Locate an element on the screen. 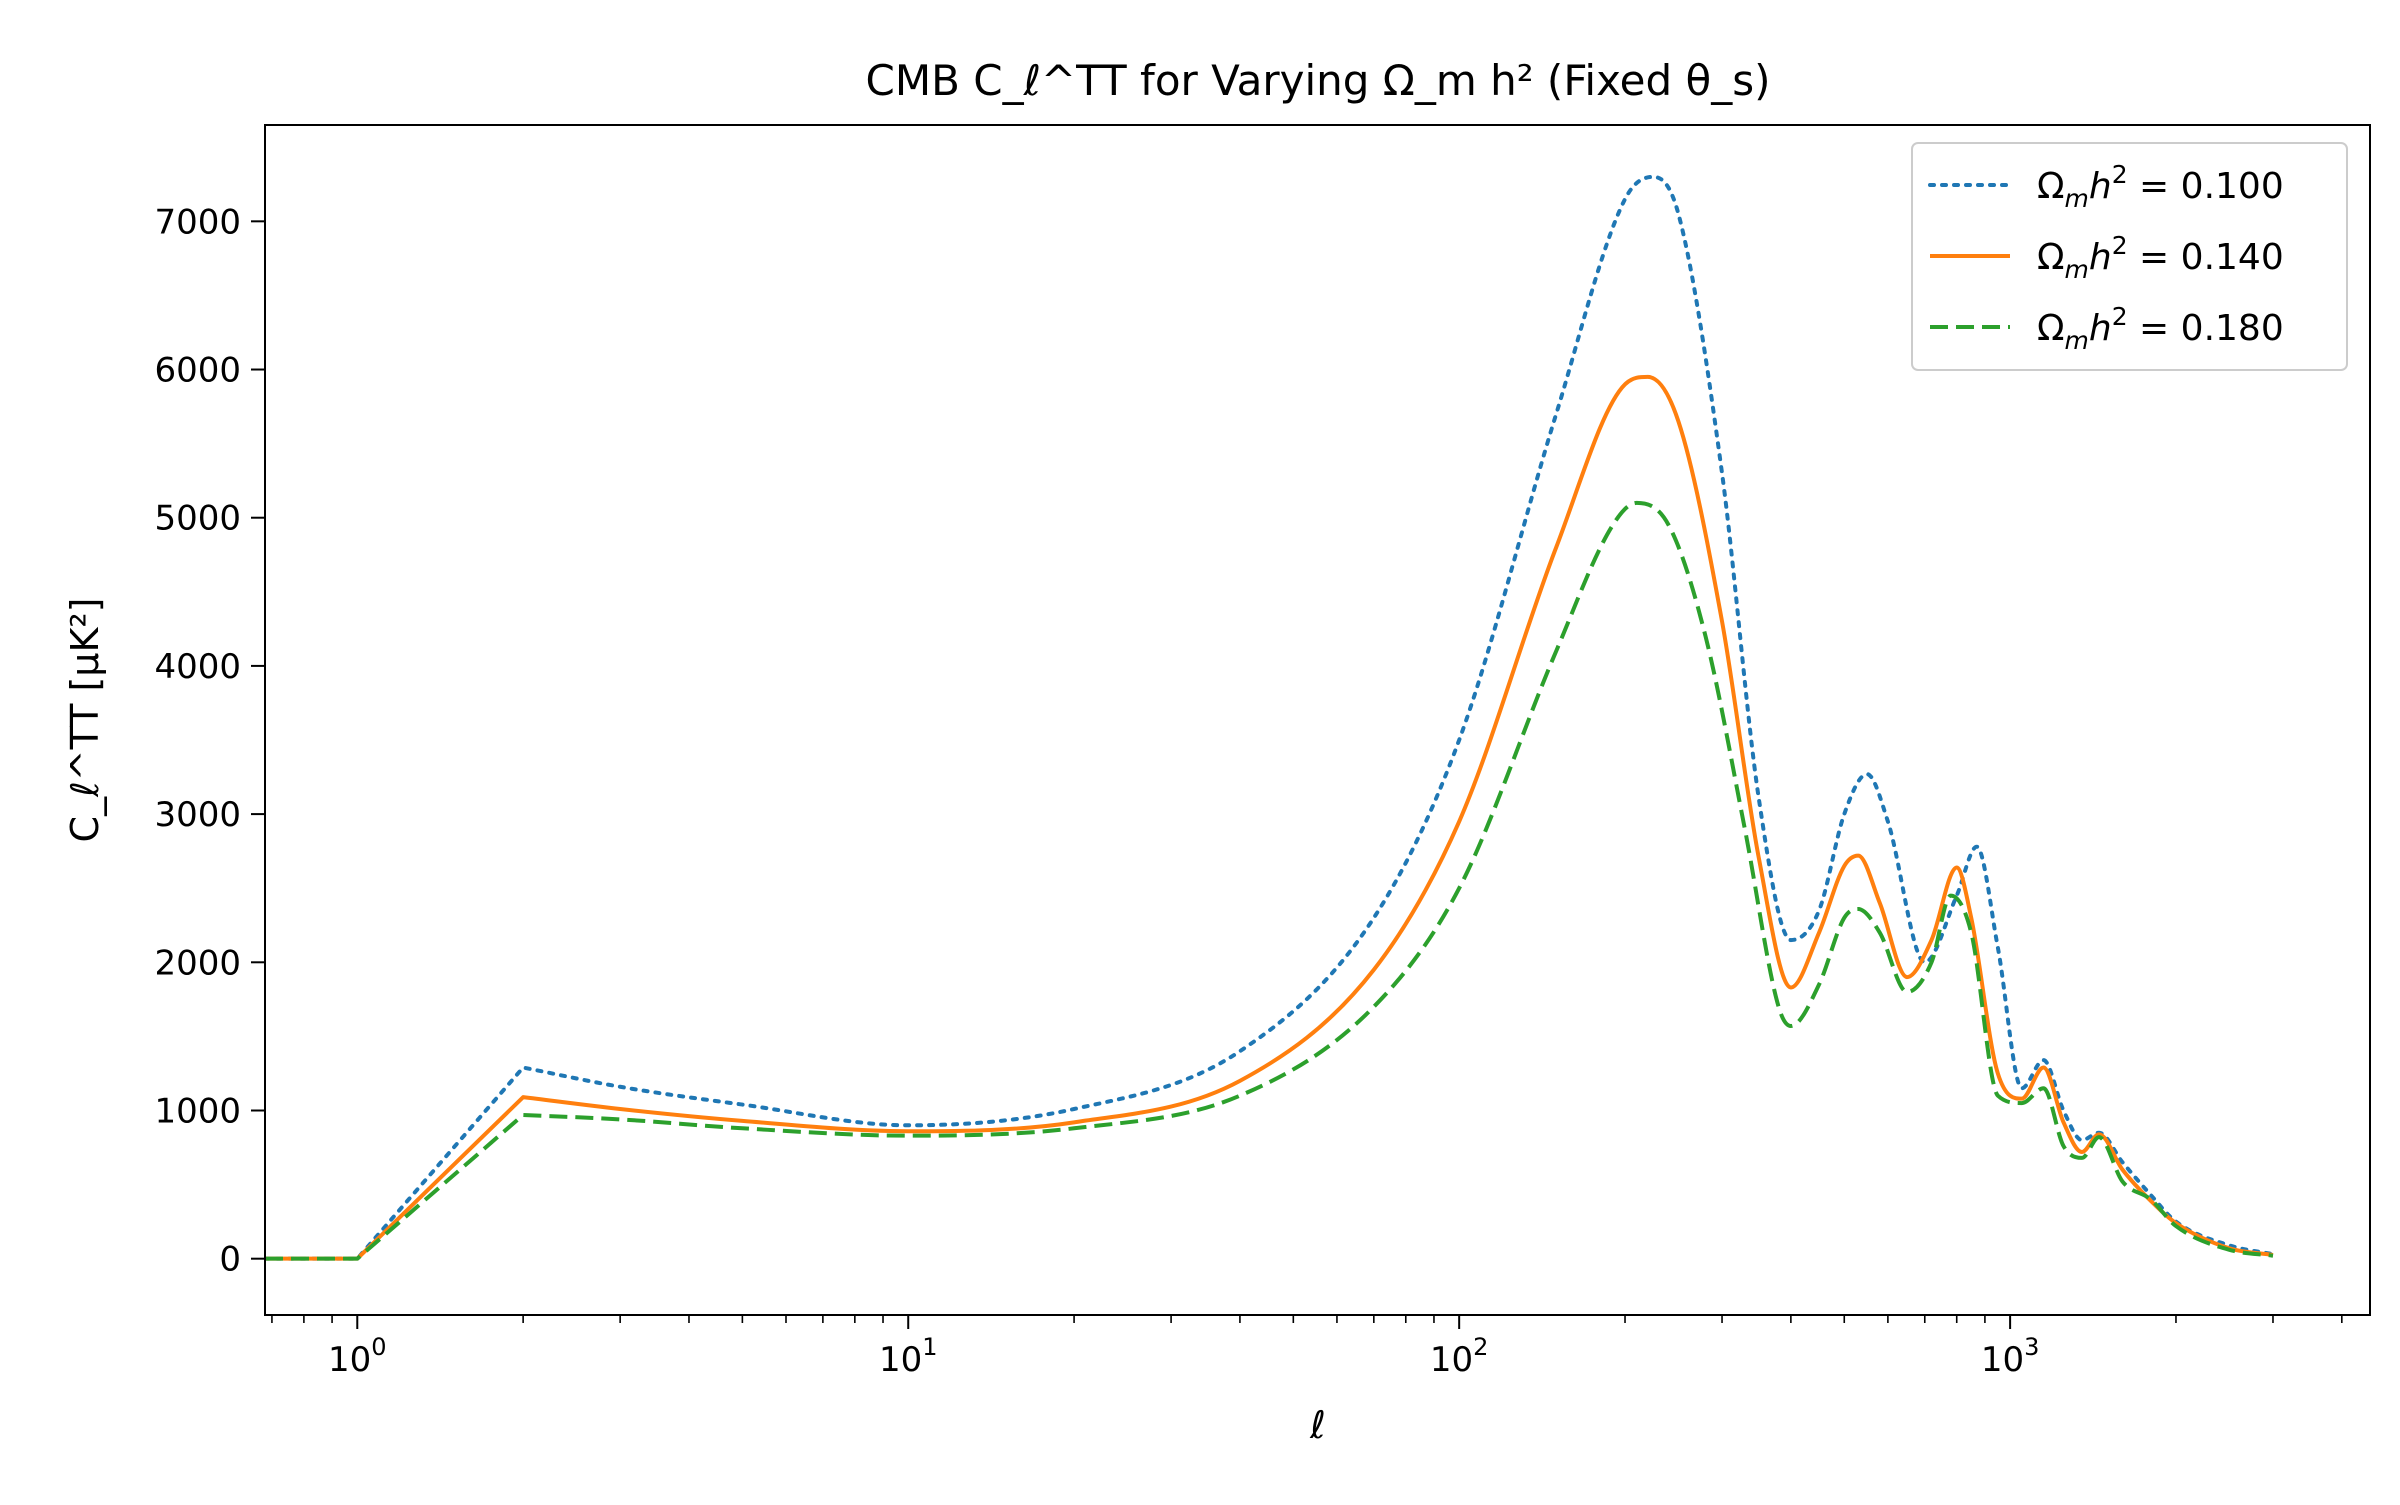  y-tick-label: 7000 is located at coordinates (197, 222).